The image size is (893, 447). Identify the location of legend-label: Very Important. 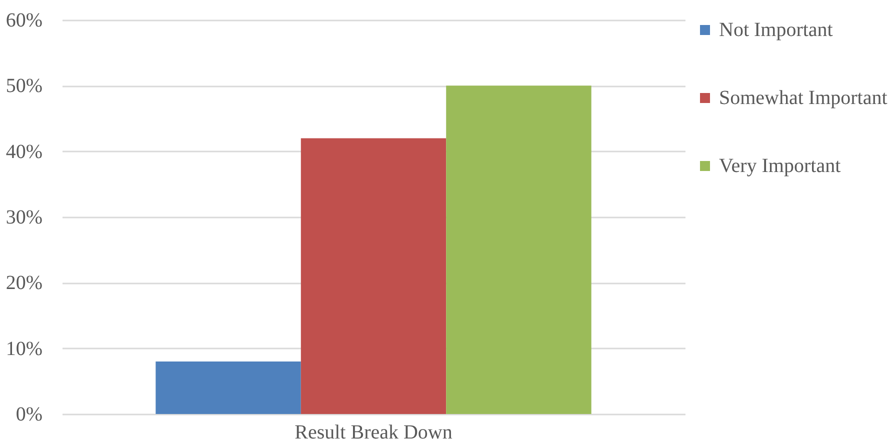
(780, 166).